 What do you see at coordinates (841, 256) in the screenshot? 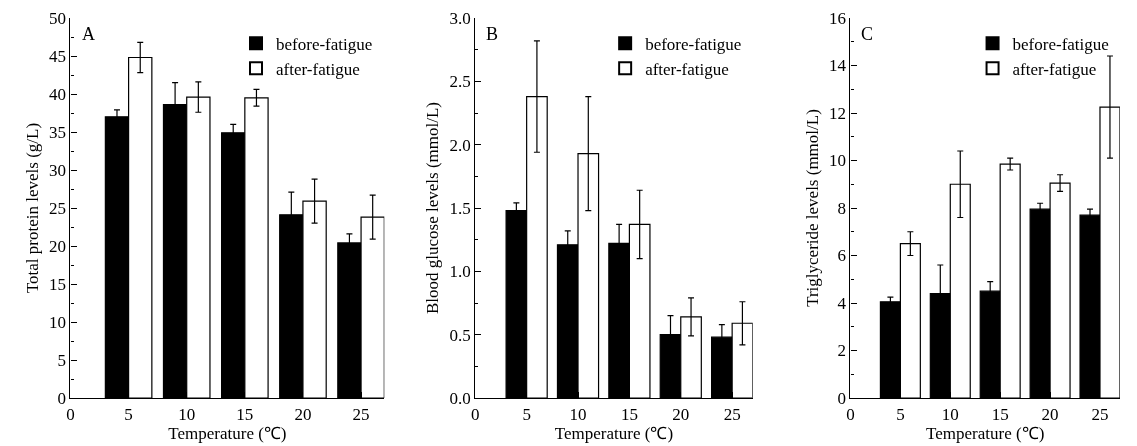
I see `y-tick-label: 6` at bounding box center [841, 256].